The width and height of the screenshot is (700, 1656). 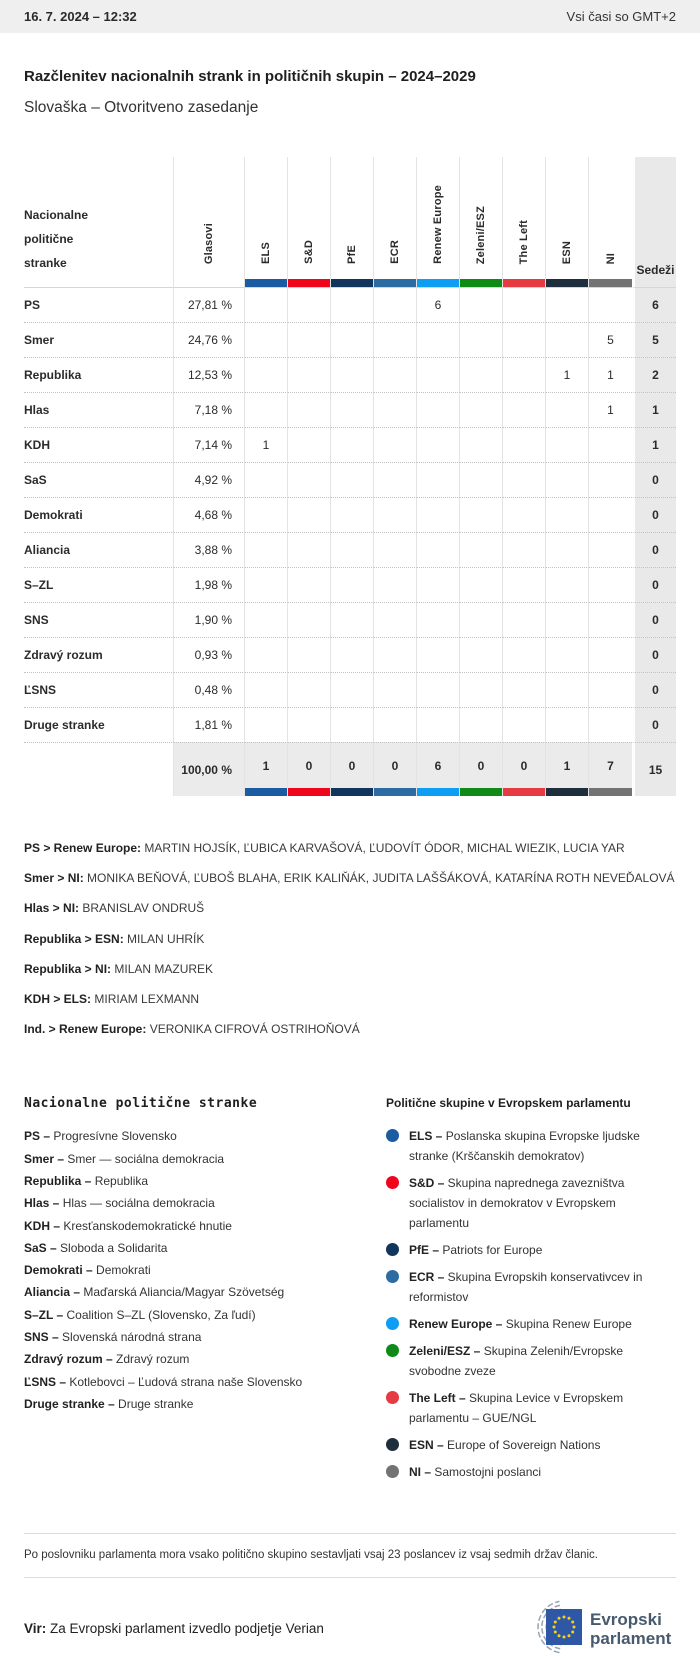 What do you see at coordinates (654, 304) in the screenshot?
I see `cell-total-seats: 6` at bounding box center [654, 304].